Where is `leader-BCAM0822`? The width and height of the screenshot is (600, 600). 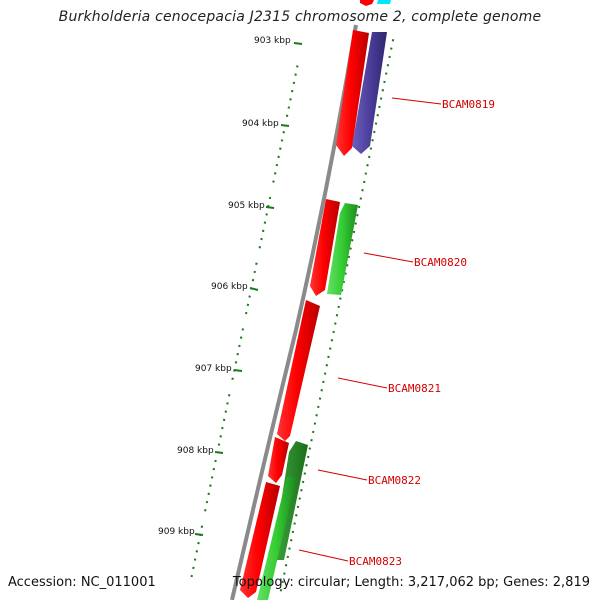
leader-BCAM0822 is located at coordinates (342, 475).